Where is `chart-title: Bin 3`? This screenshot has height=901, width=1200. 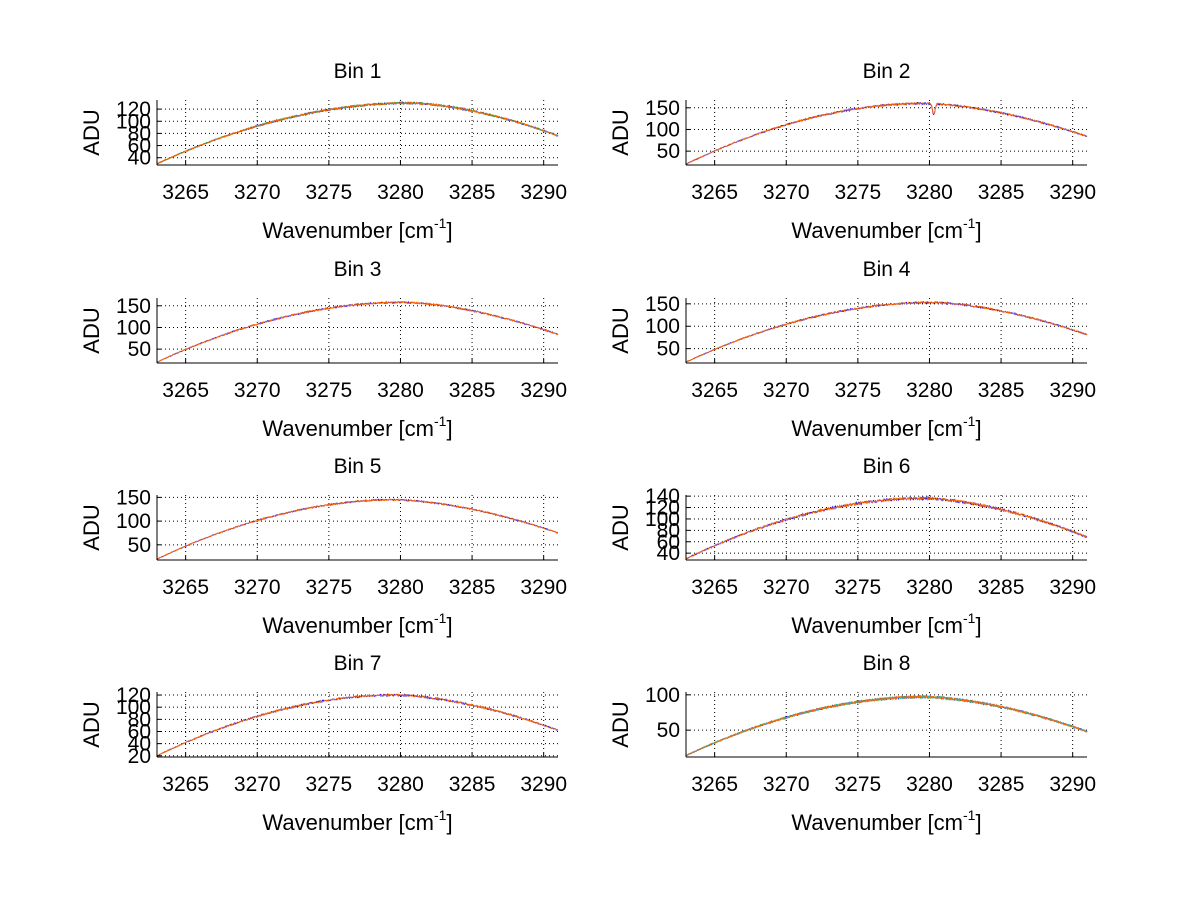 chart-title: Bin 3 is located at coordinates (358, 269).